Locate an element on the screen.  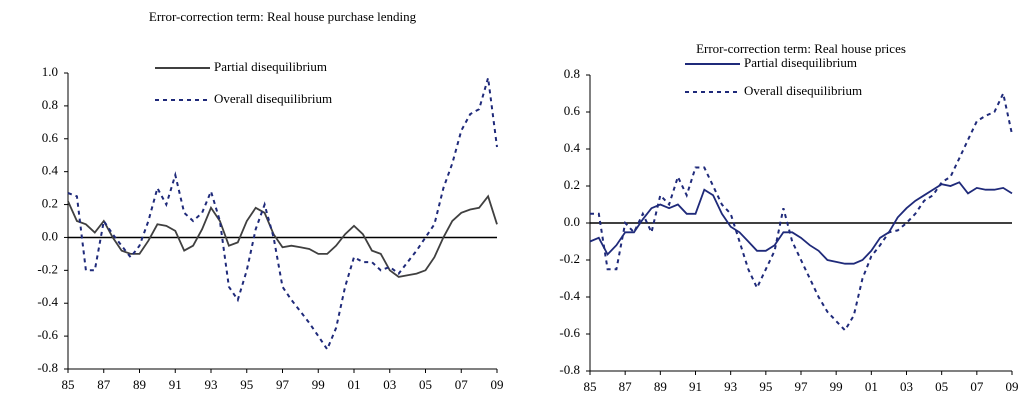
chart-title: Error-correction term: Real house prices is located at coordinates (801, 48).